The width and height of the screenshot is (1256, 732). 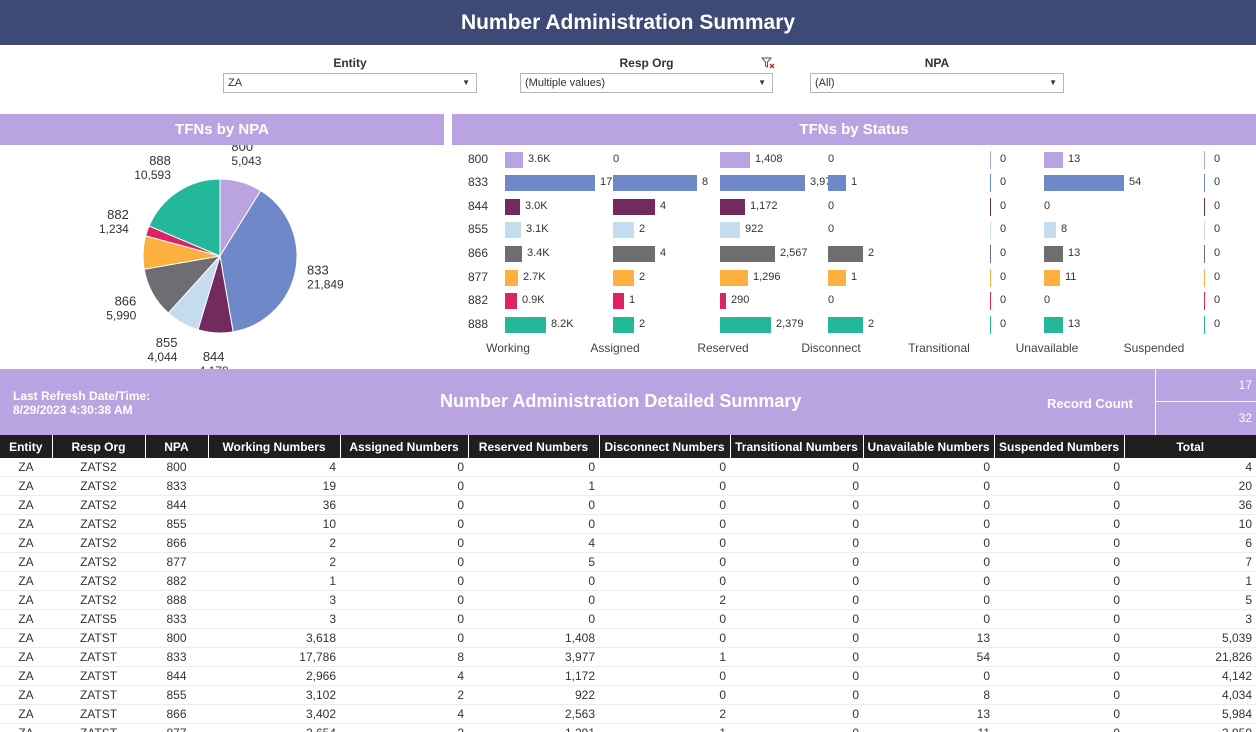 What do you see at coordinates (1190, 619) in the screenshot?
I see `table-cell: 3` at bounding box center [1190, 619].